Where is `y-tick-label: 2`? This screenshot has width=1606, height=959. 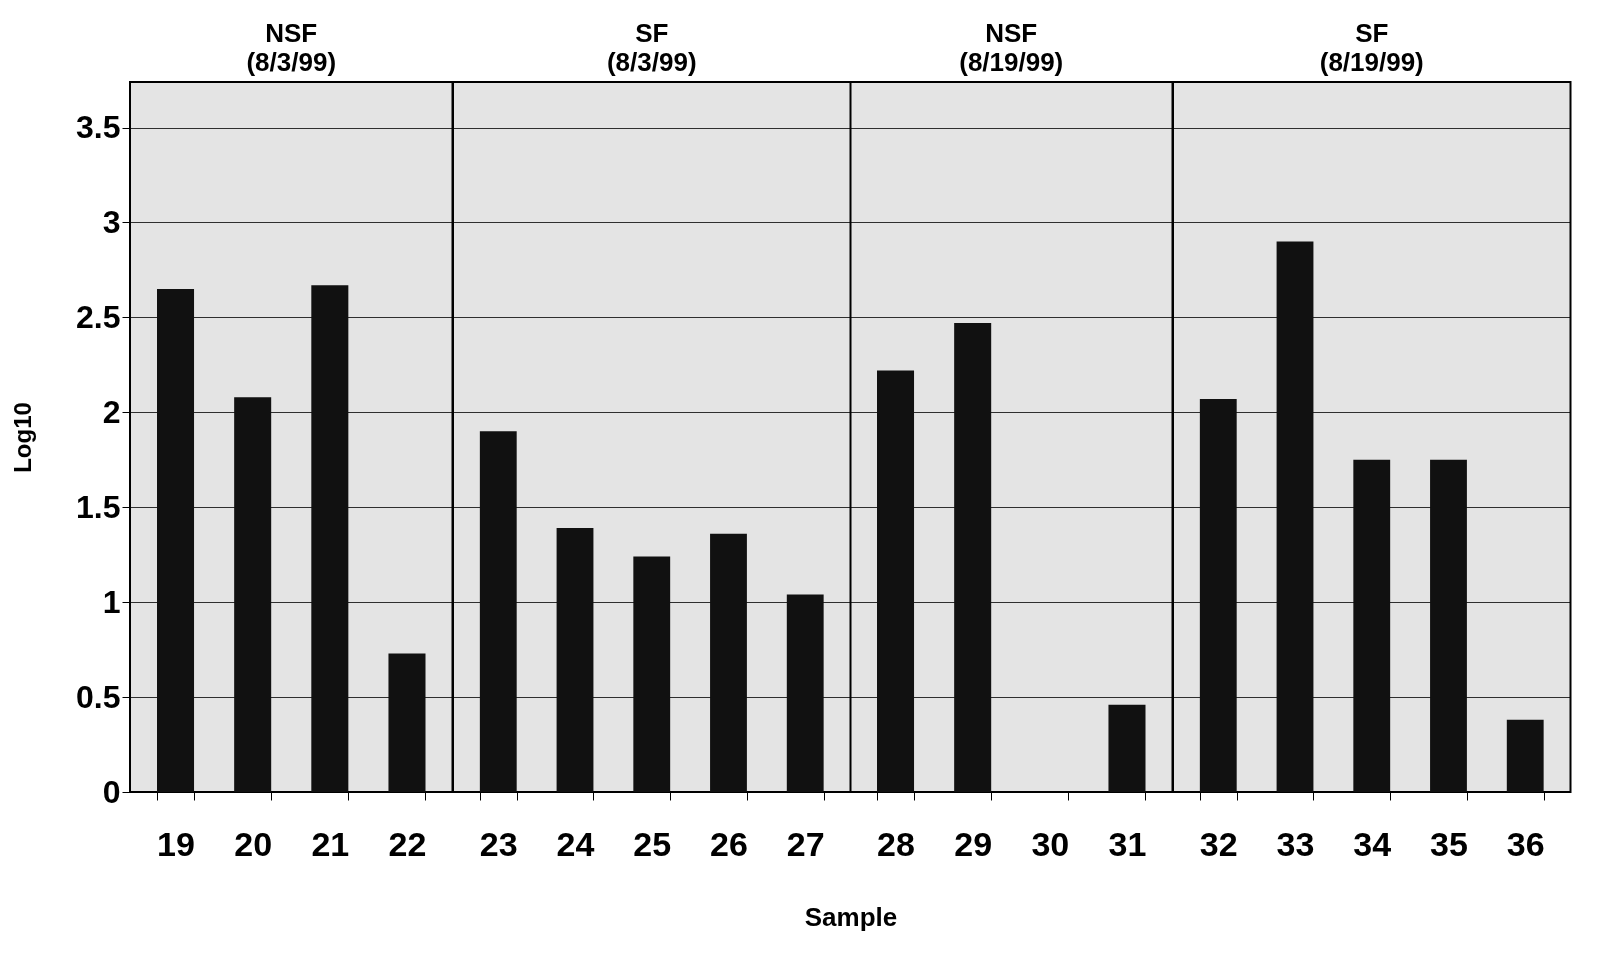 y-tick-label: 2 is located at coordinates (111, 411).